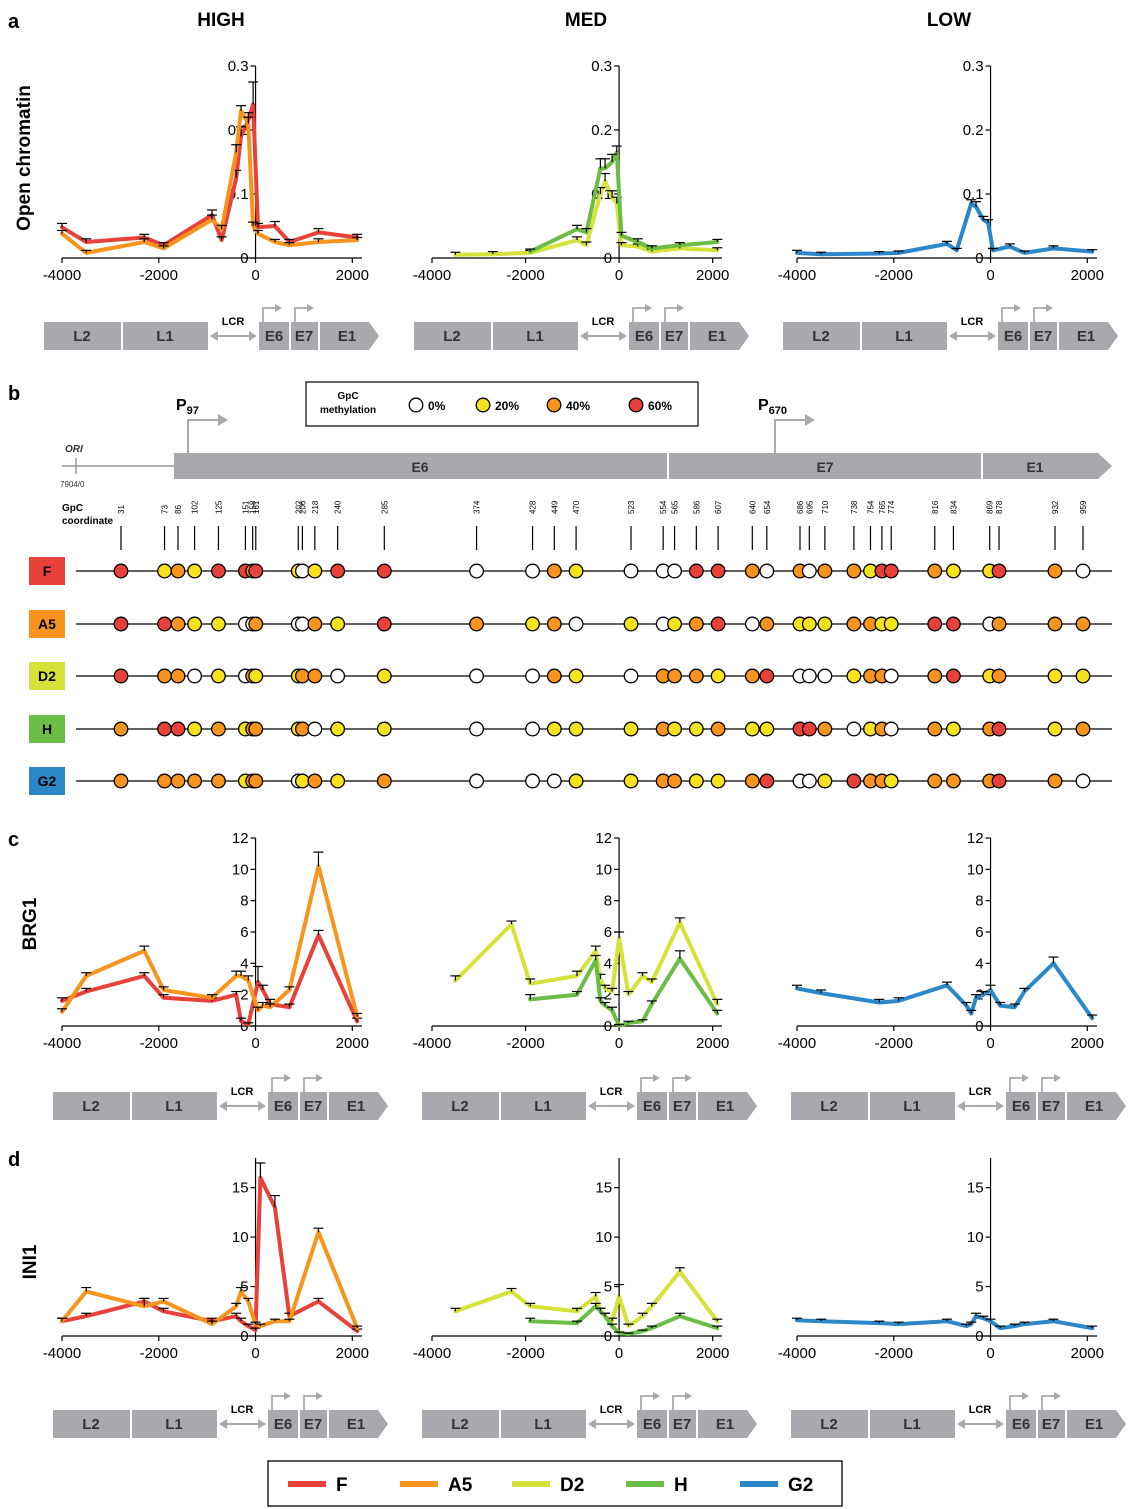 The width and height of the screenshot is (1134, 1509). What do you see at coordinates (935, 507) in the screenshot?
I see `gpc-coordinate-label: 816` at bounding box center [935, 507].